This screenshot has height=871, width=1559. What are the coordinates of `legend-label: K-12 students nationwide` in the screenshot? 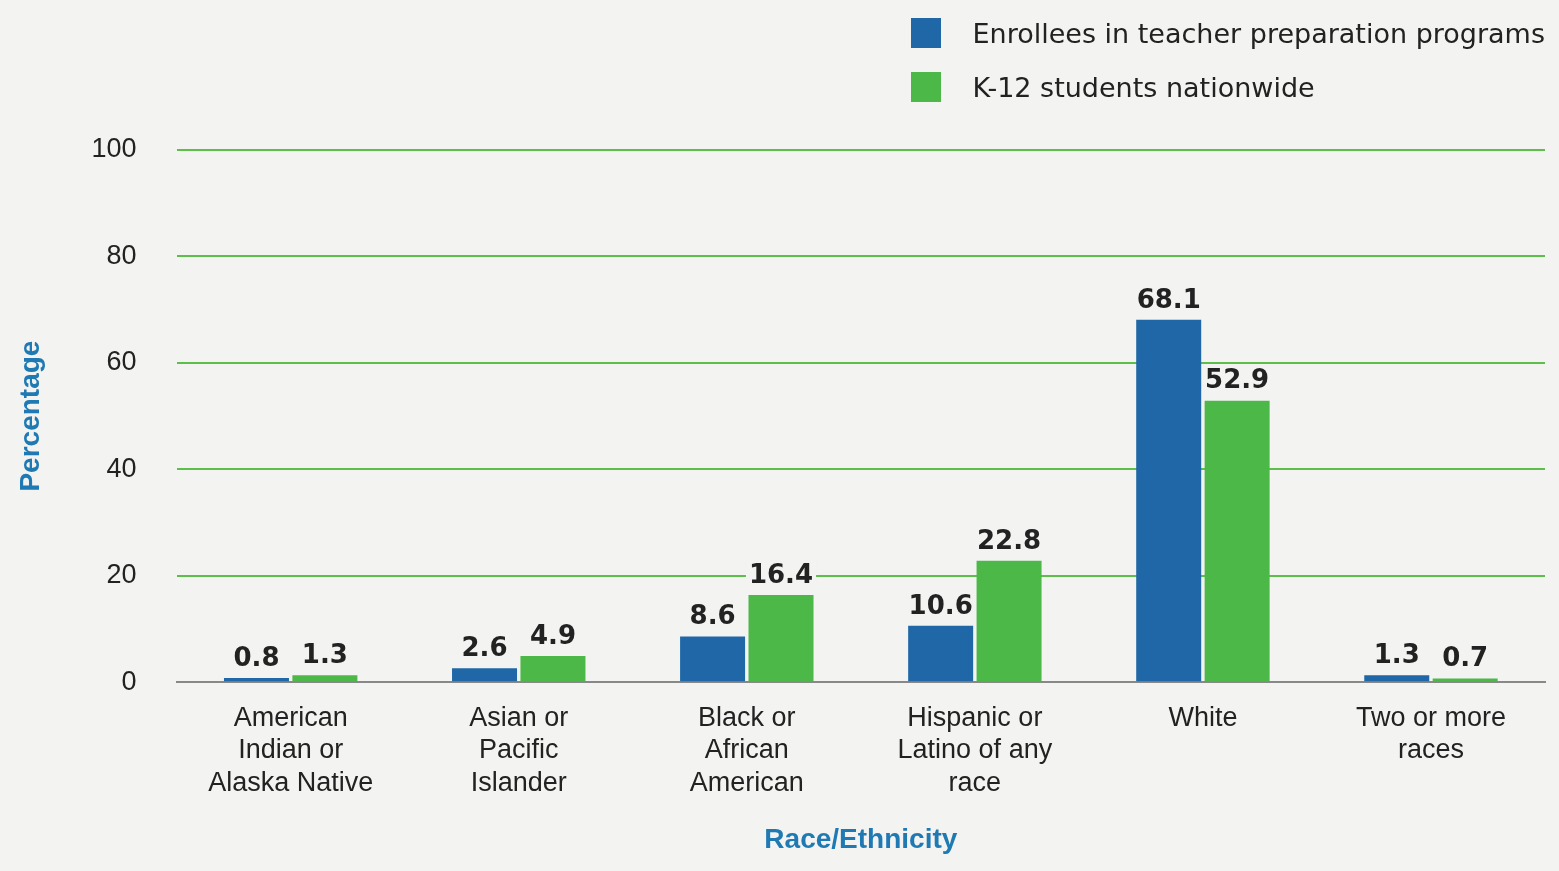 It's located at (1143, 87).